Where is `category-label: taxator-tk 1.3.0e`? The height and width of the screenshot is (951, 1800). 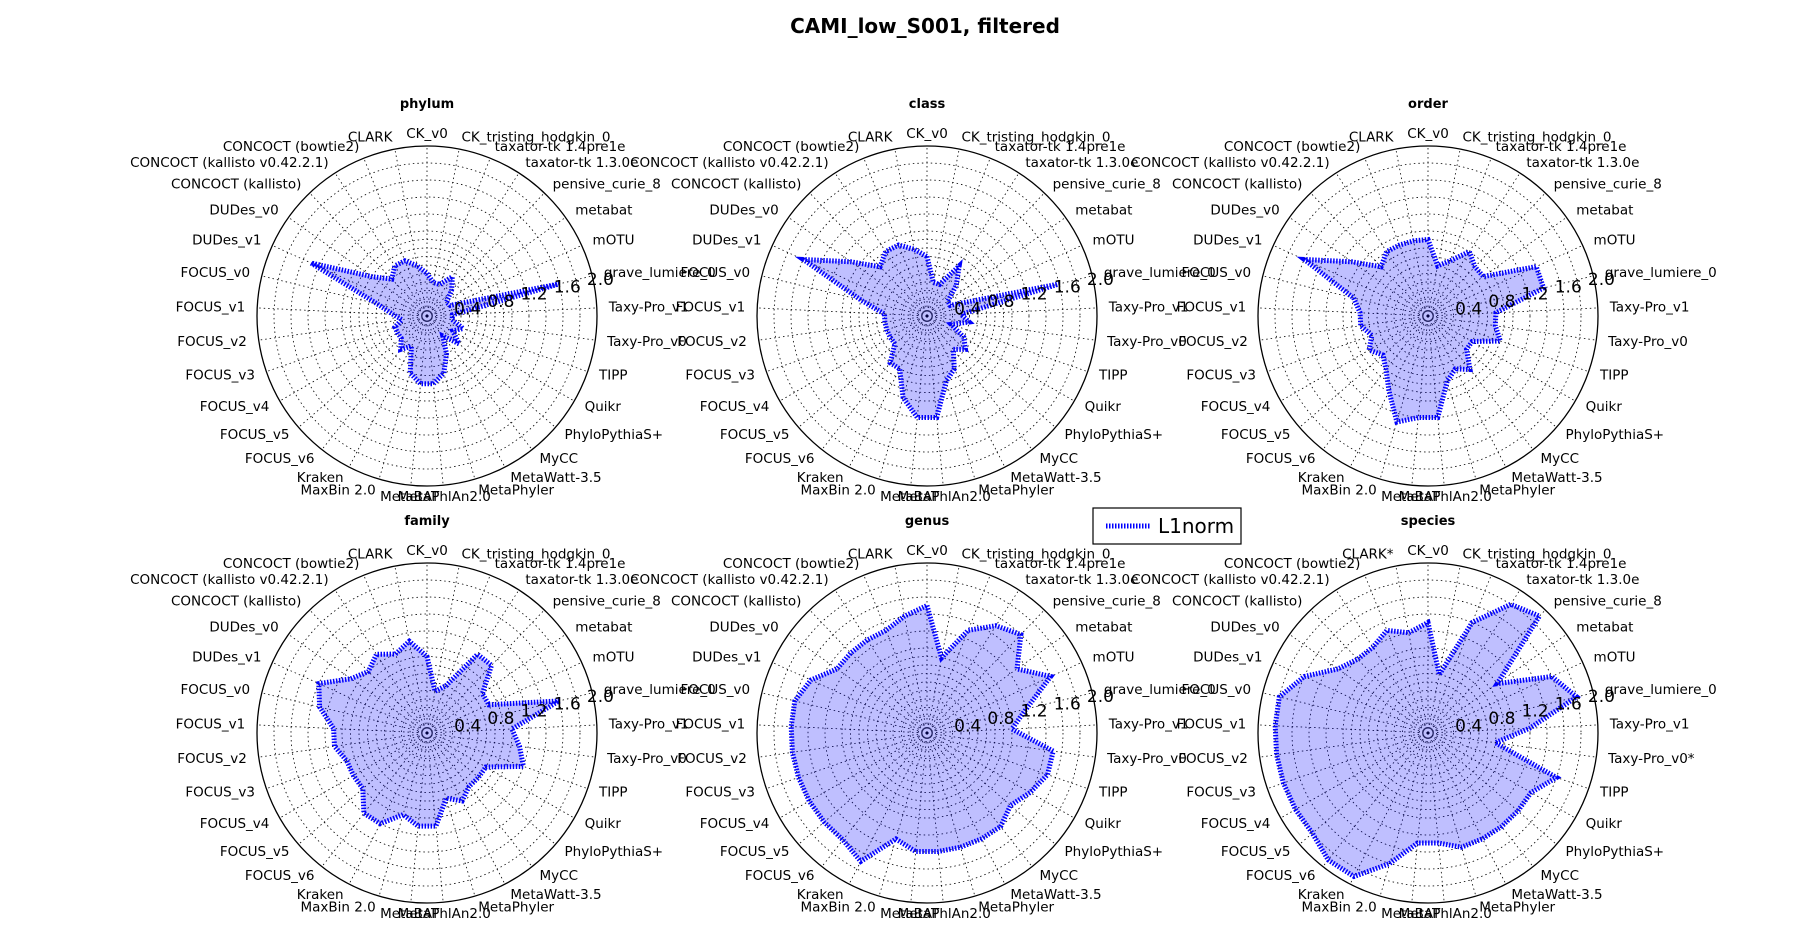
category-label: taxator-tk 1.3.0e is located at coordinates (1582, 580).